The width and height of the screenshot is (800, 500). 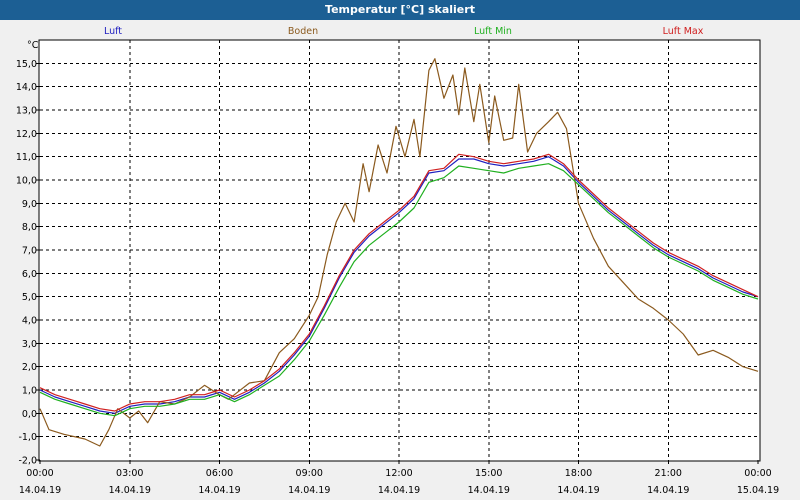 What do you see at coordinates (488, 473) in the screenshot?
I see `x-tick-time-label: 15:00` at bounding box center [488, 473].